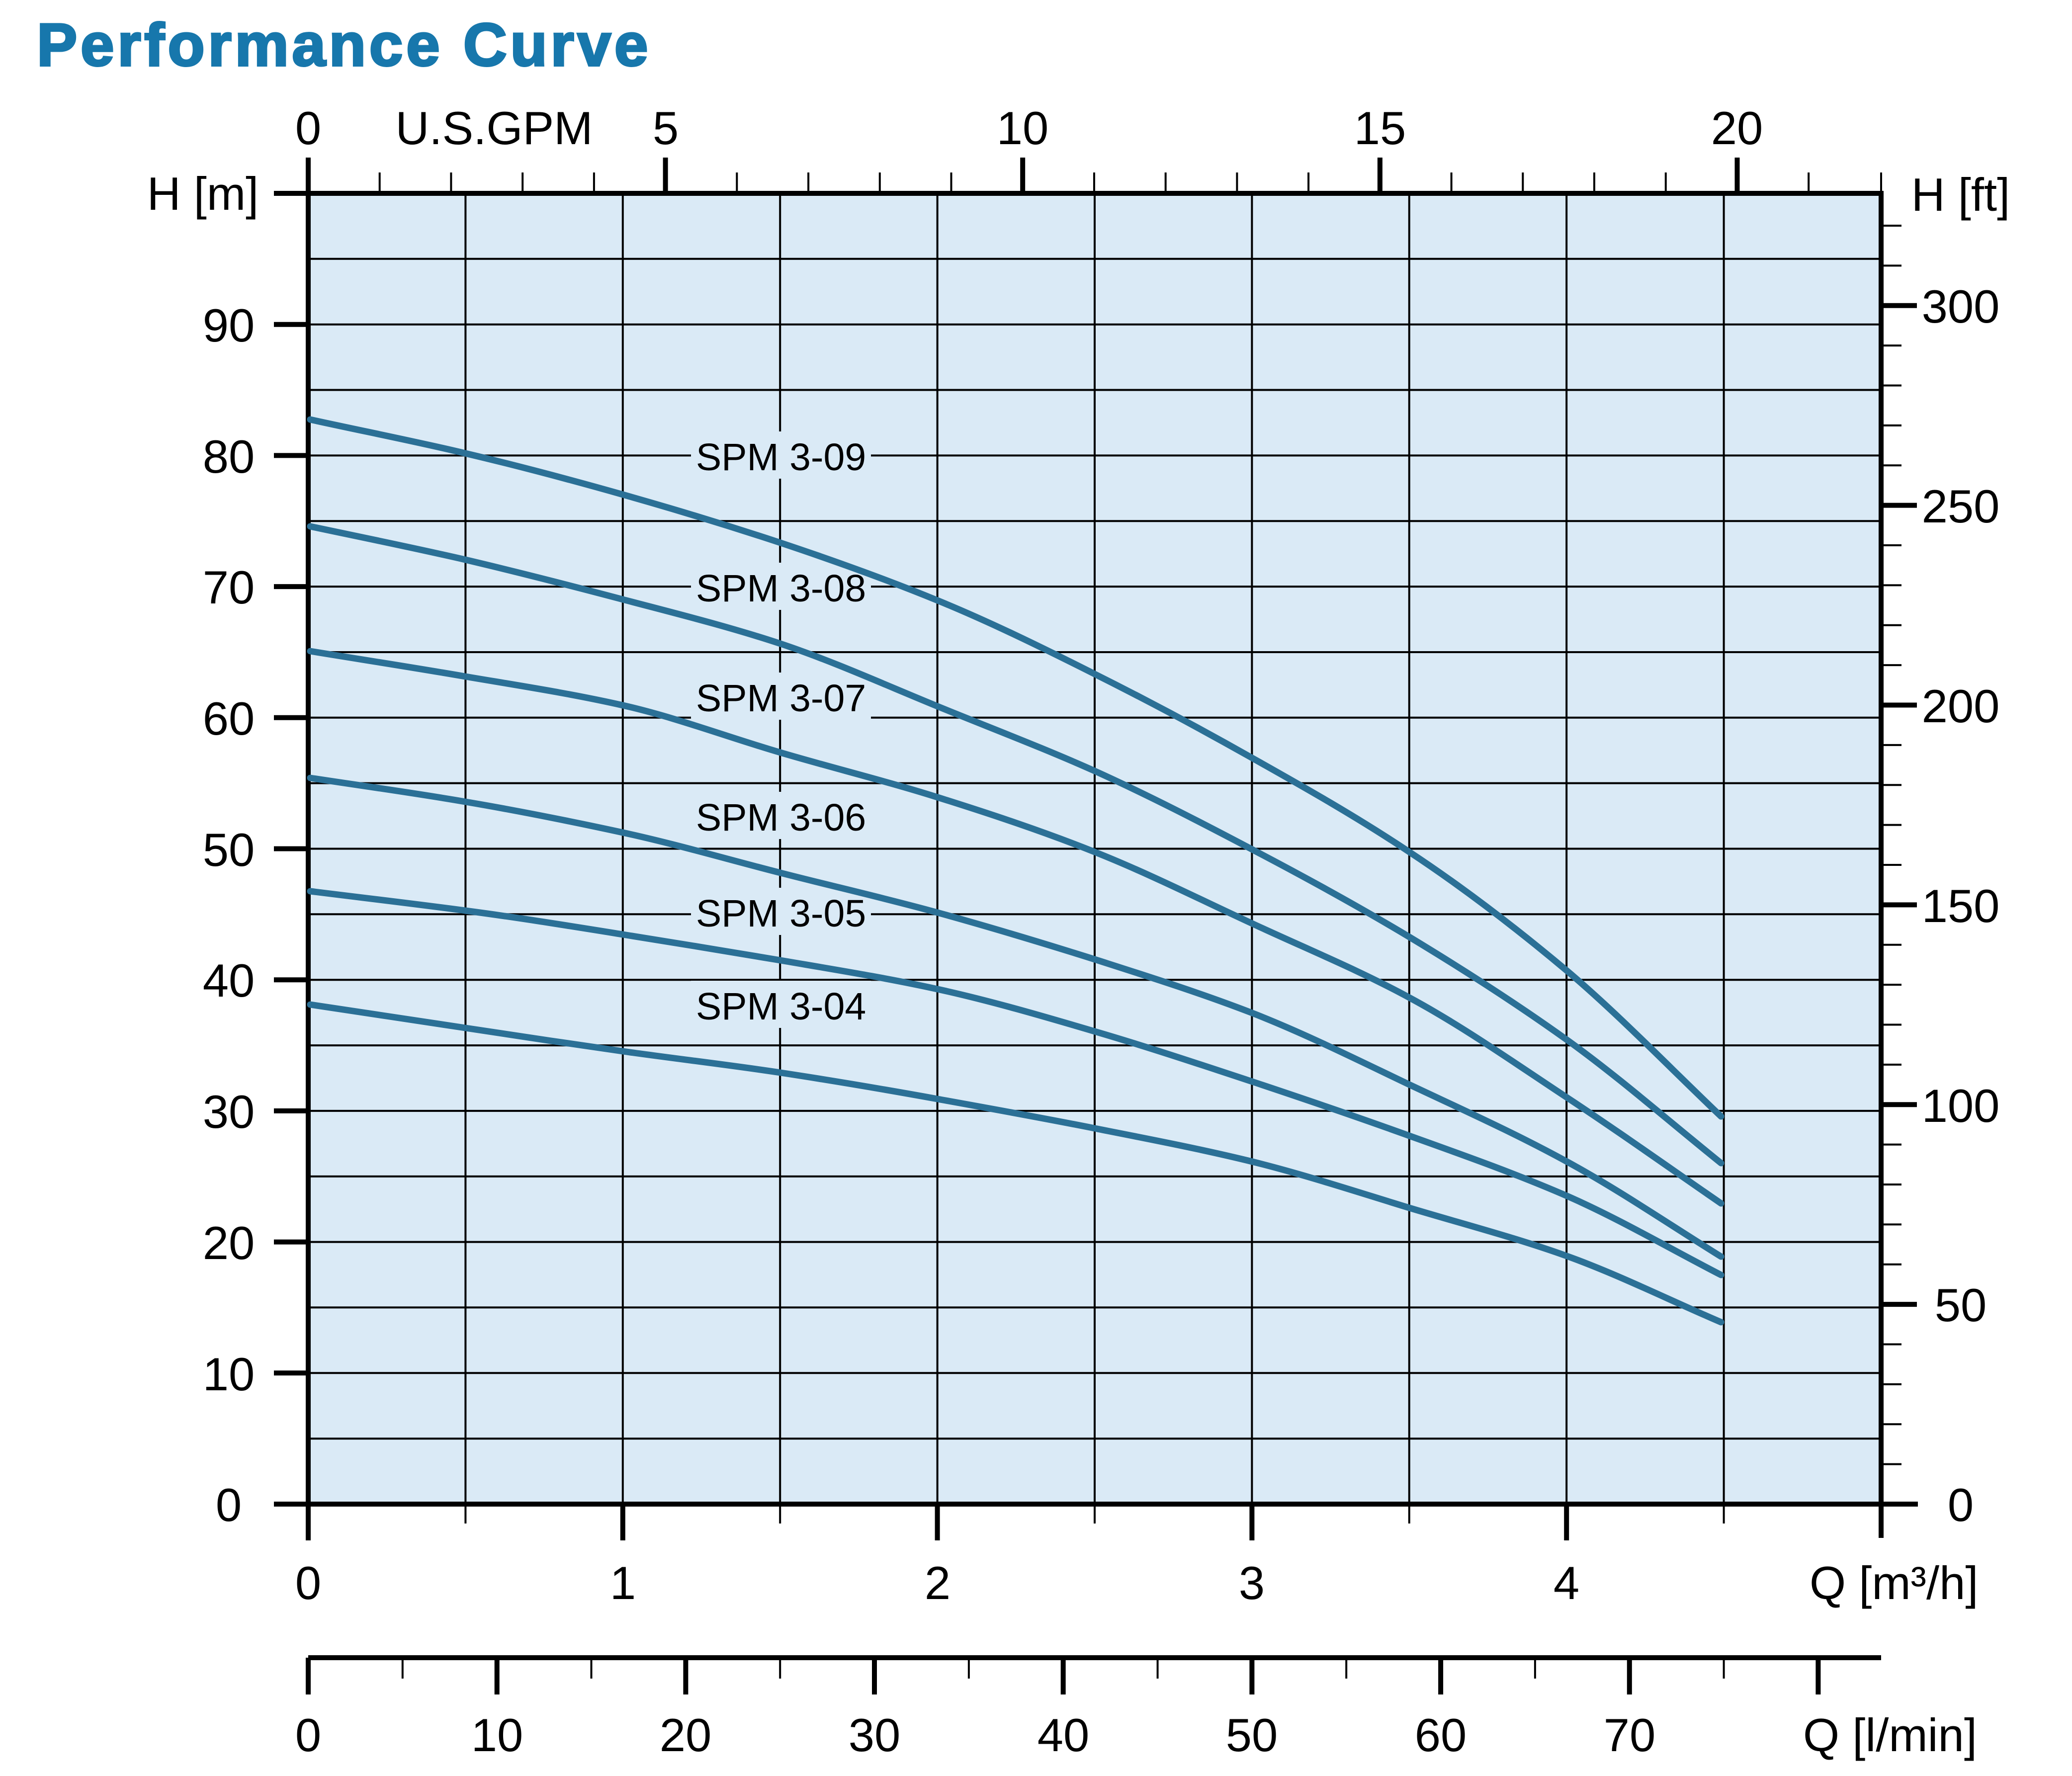 This screenshot has height=1776, width=2072. I want to click on svg-text: SPM 3-08, so click(781, 588).